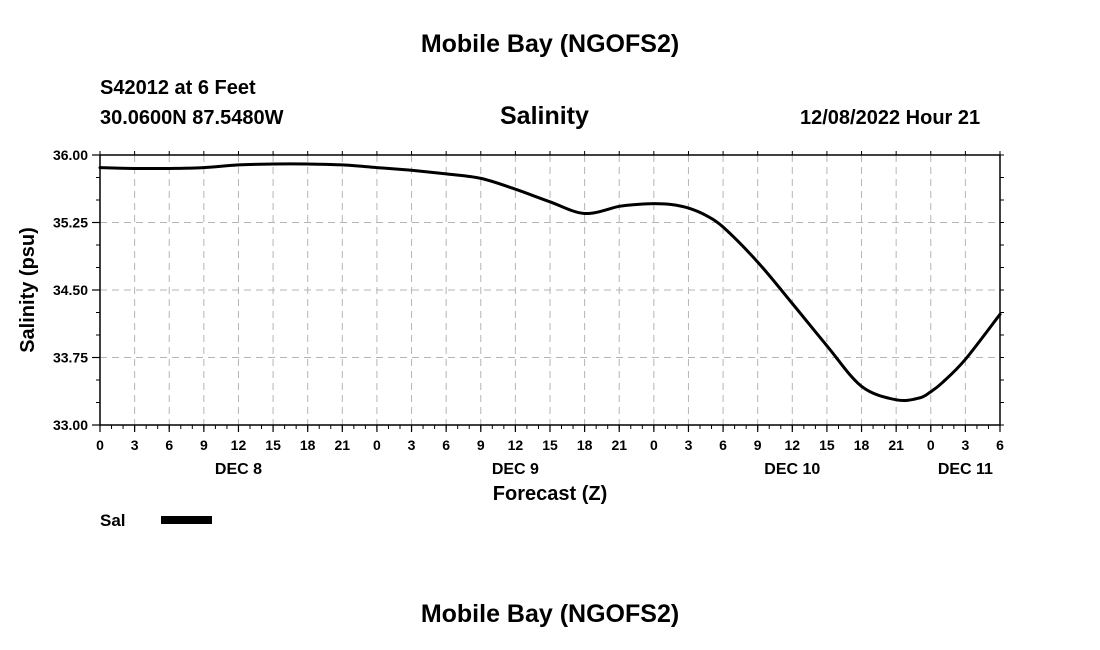 The image size is (1100, 650). Describe the element at coordinates (70, 155) in the screenshot. I see `y-tick-label: 36.00` at that location.